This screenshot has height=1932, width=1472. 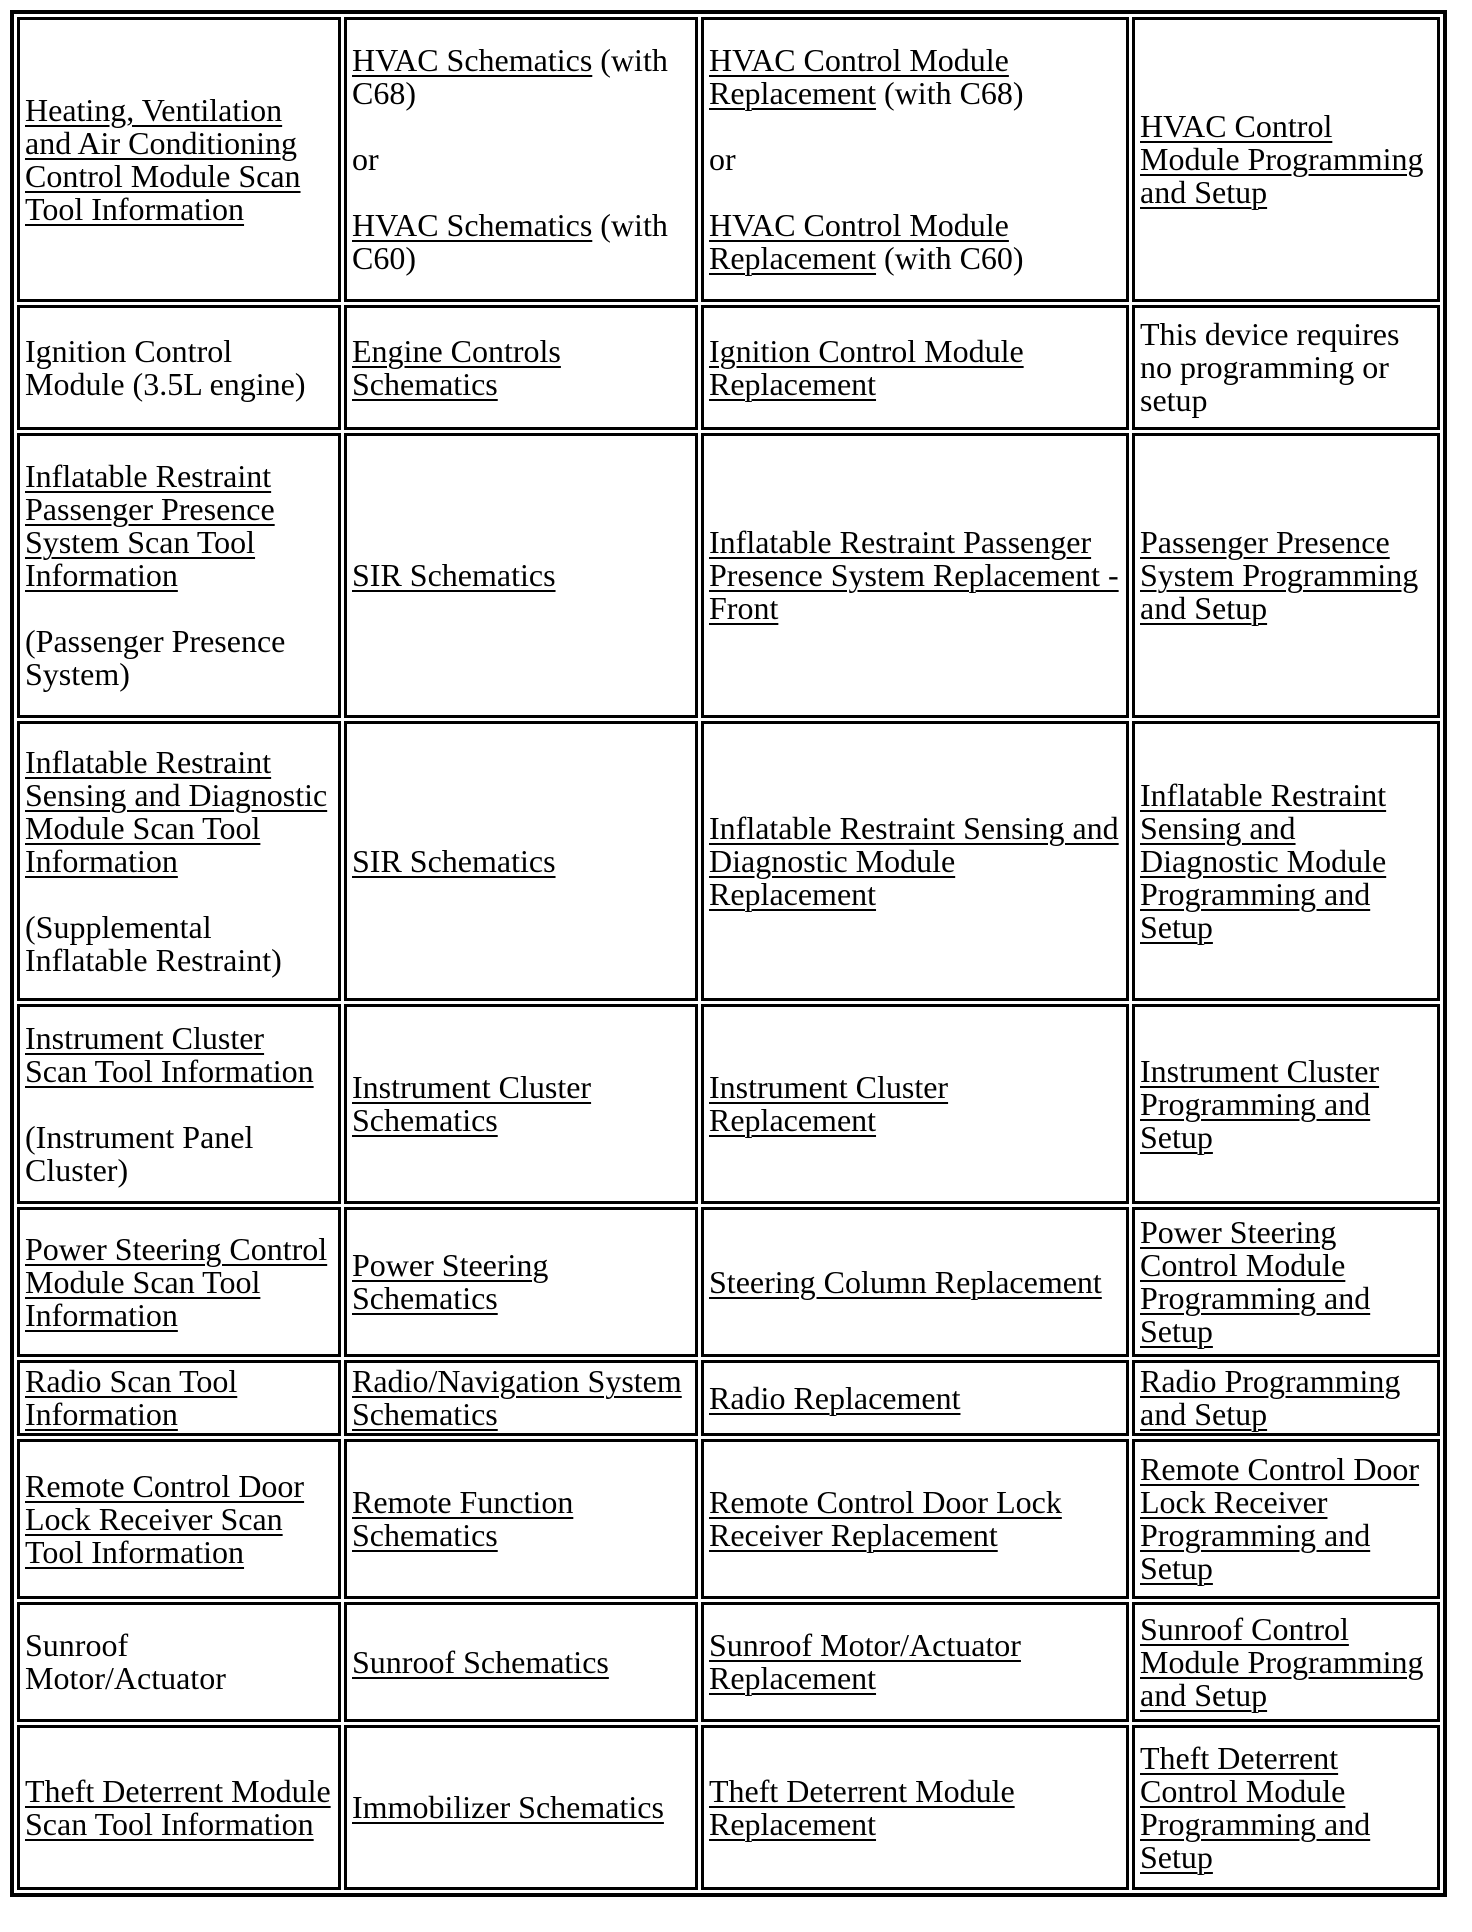 I want to click on doc-link: Theft Deterrent Module Replacement, so click(x=862, y=1807).